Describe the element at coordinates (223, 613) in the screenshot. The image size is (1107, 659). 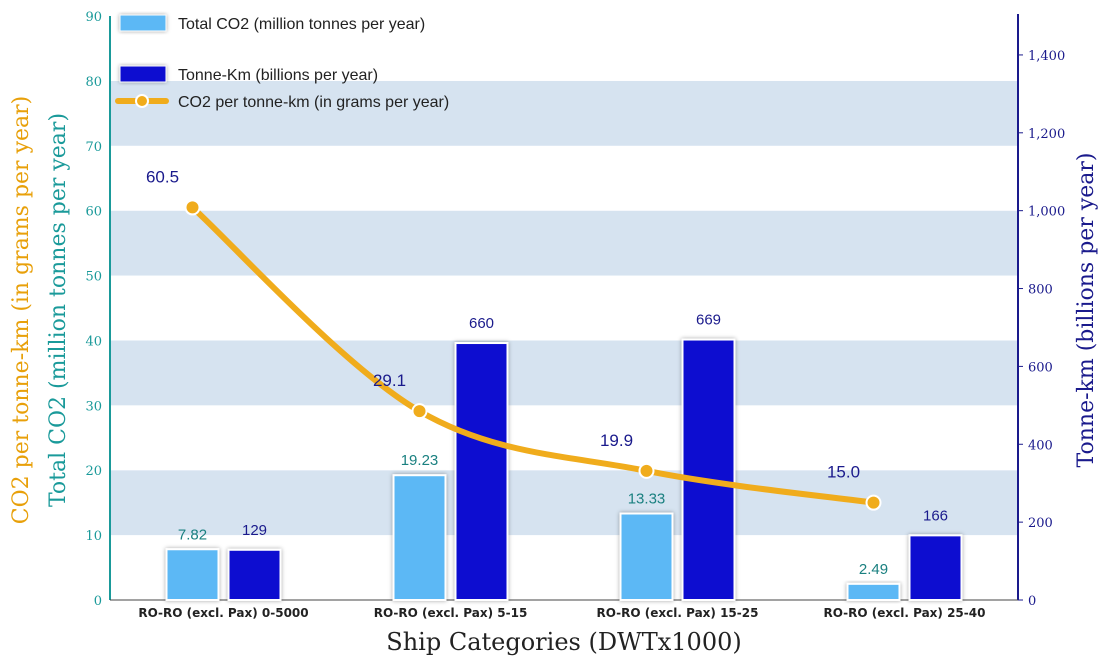
I see `category-label: RO-RO (excl. Pax) 0-5000` at that location.